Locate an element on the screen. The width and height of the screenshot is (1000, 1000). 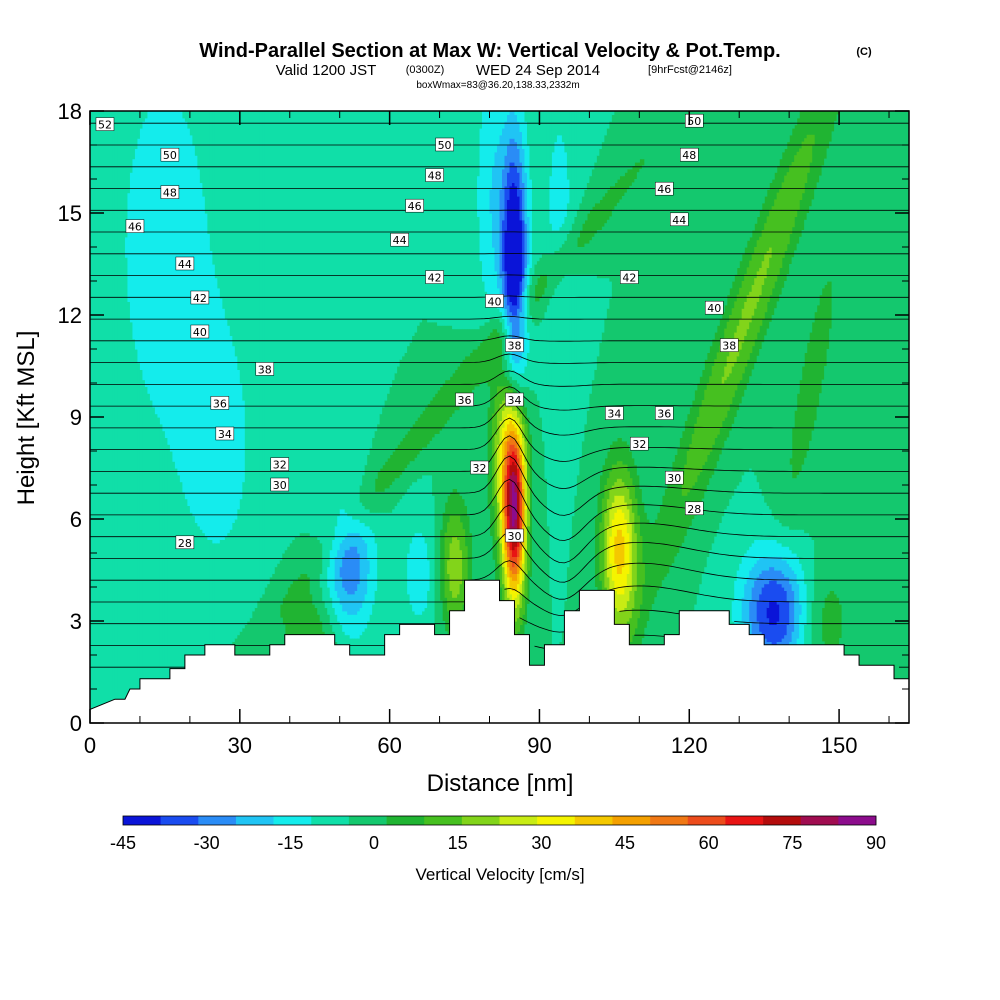
y-tick-label: 3 is located at coordinates (76, 621).